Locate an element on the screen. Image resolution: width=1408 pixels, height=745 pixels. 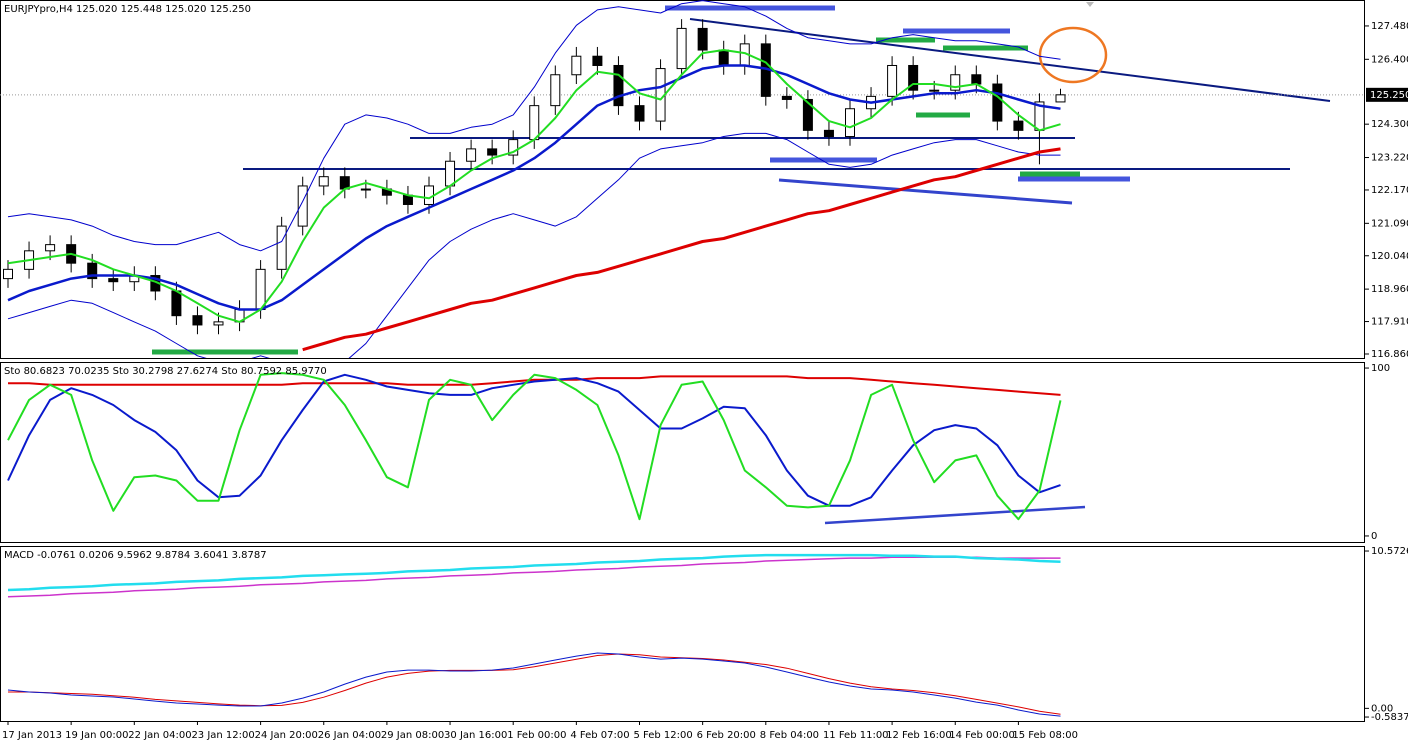
x-tick-label: 1 Feb 00:00 is located at coordinates (536, 735).